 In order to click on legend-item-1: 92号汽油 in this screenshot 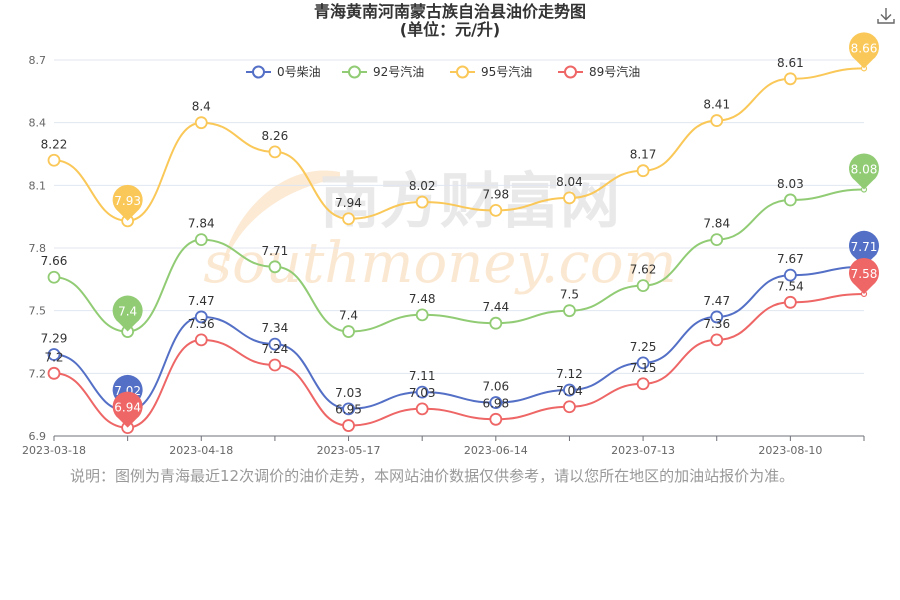, I will do `click(383, 71)`.